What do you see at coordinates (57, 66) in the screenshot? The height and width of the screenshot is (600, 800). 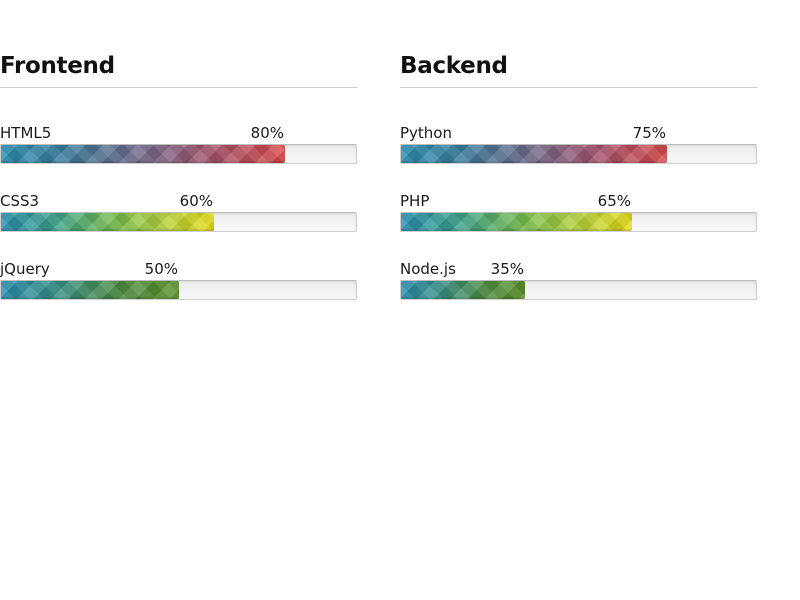 I see `section-title: Frontend` at bounding box center [57, 66].